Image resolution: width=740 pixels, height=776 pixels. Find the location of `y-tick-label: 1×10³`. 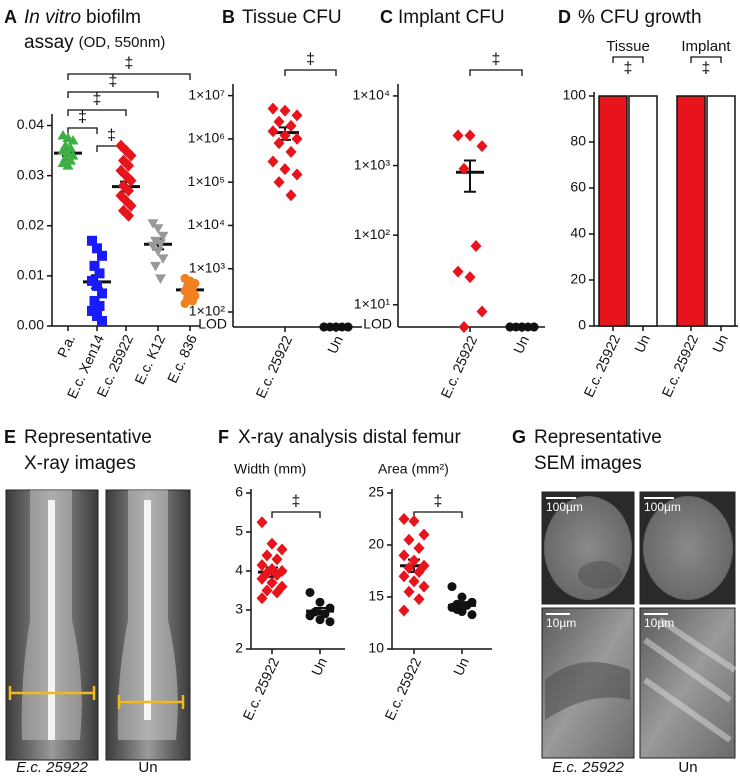

y-tick-label: 1×10³ is located at coordinates (207, 267).